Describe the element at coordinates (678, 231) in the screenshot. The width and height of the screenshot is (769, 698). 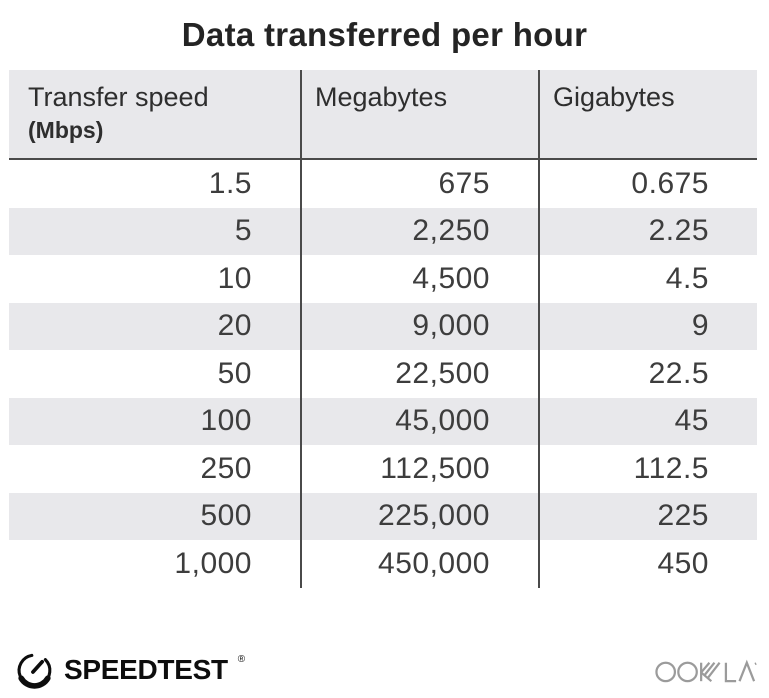
I see `table-cell: 2.25` at that location.